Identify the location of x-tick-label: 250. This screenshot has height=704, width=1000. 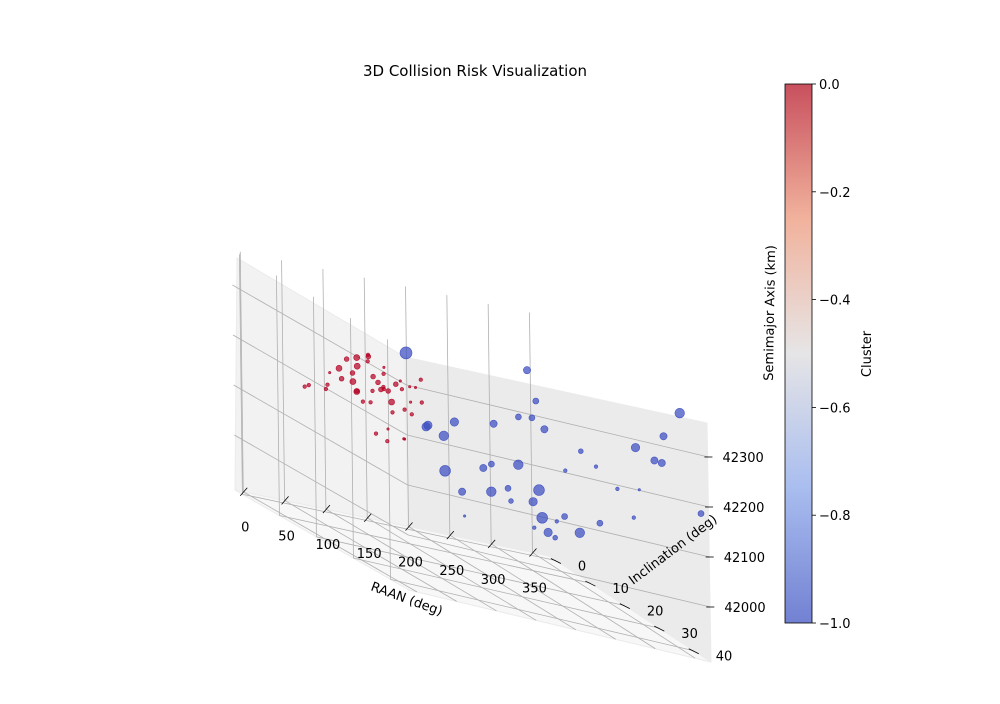
(451, 571).